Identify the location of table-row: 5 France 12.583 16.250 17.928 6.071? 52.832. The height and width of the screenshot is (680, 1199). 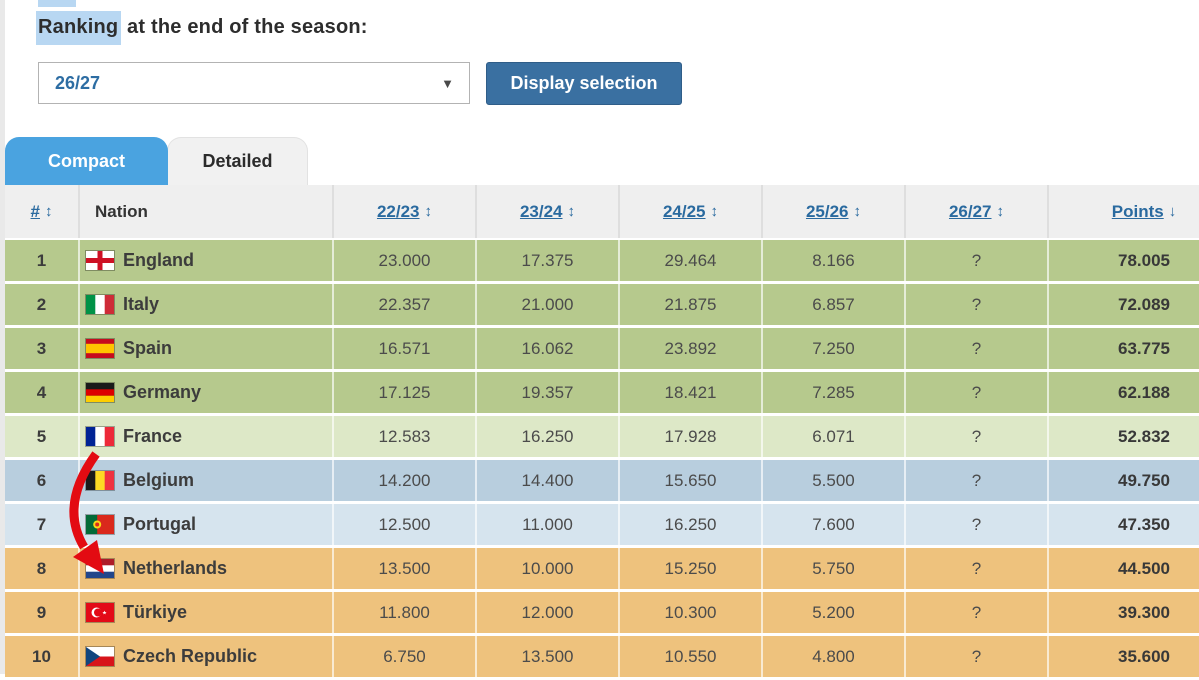
(602, 436).